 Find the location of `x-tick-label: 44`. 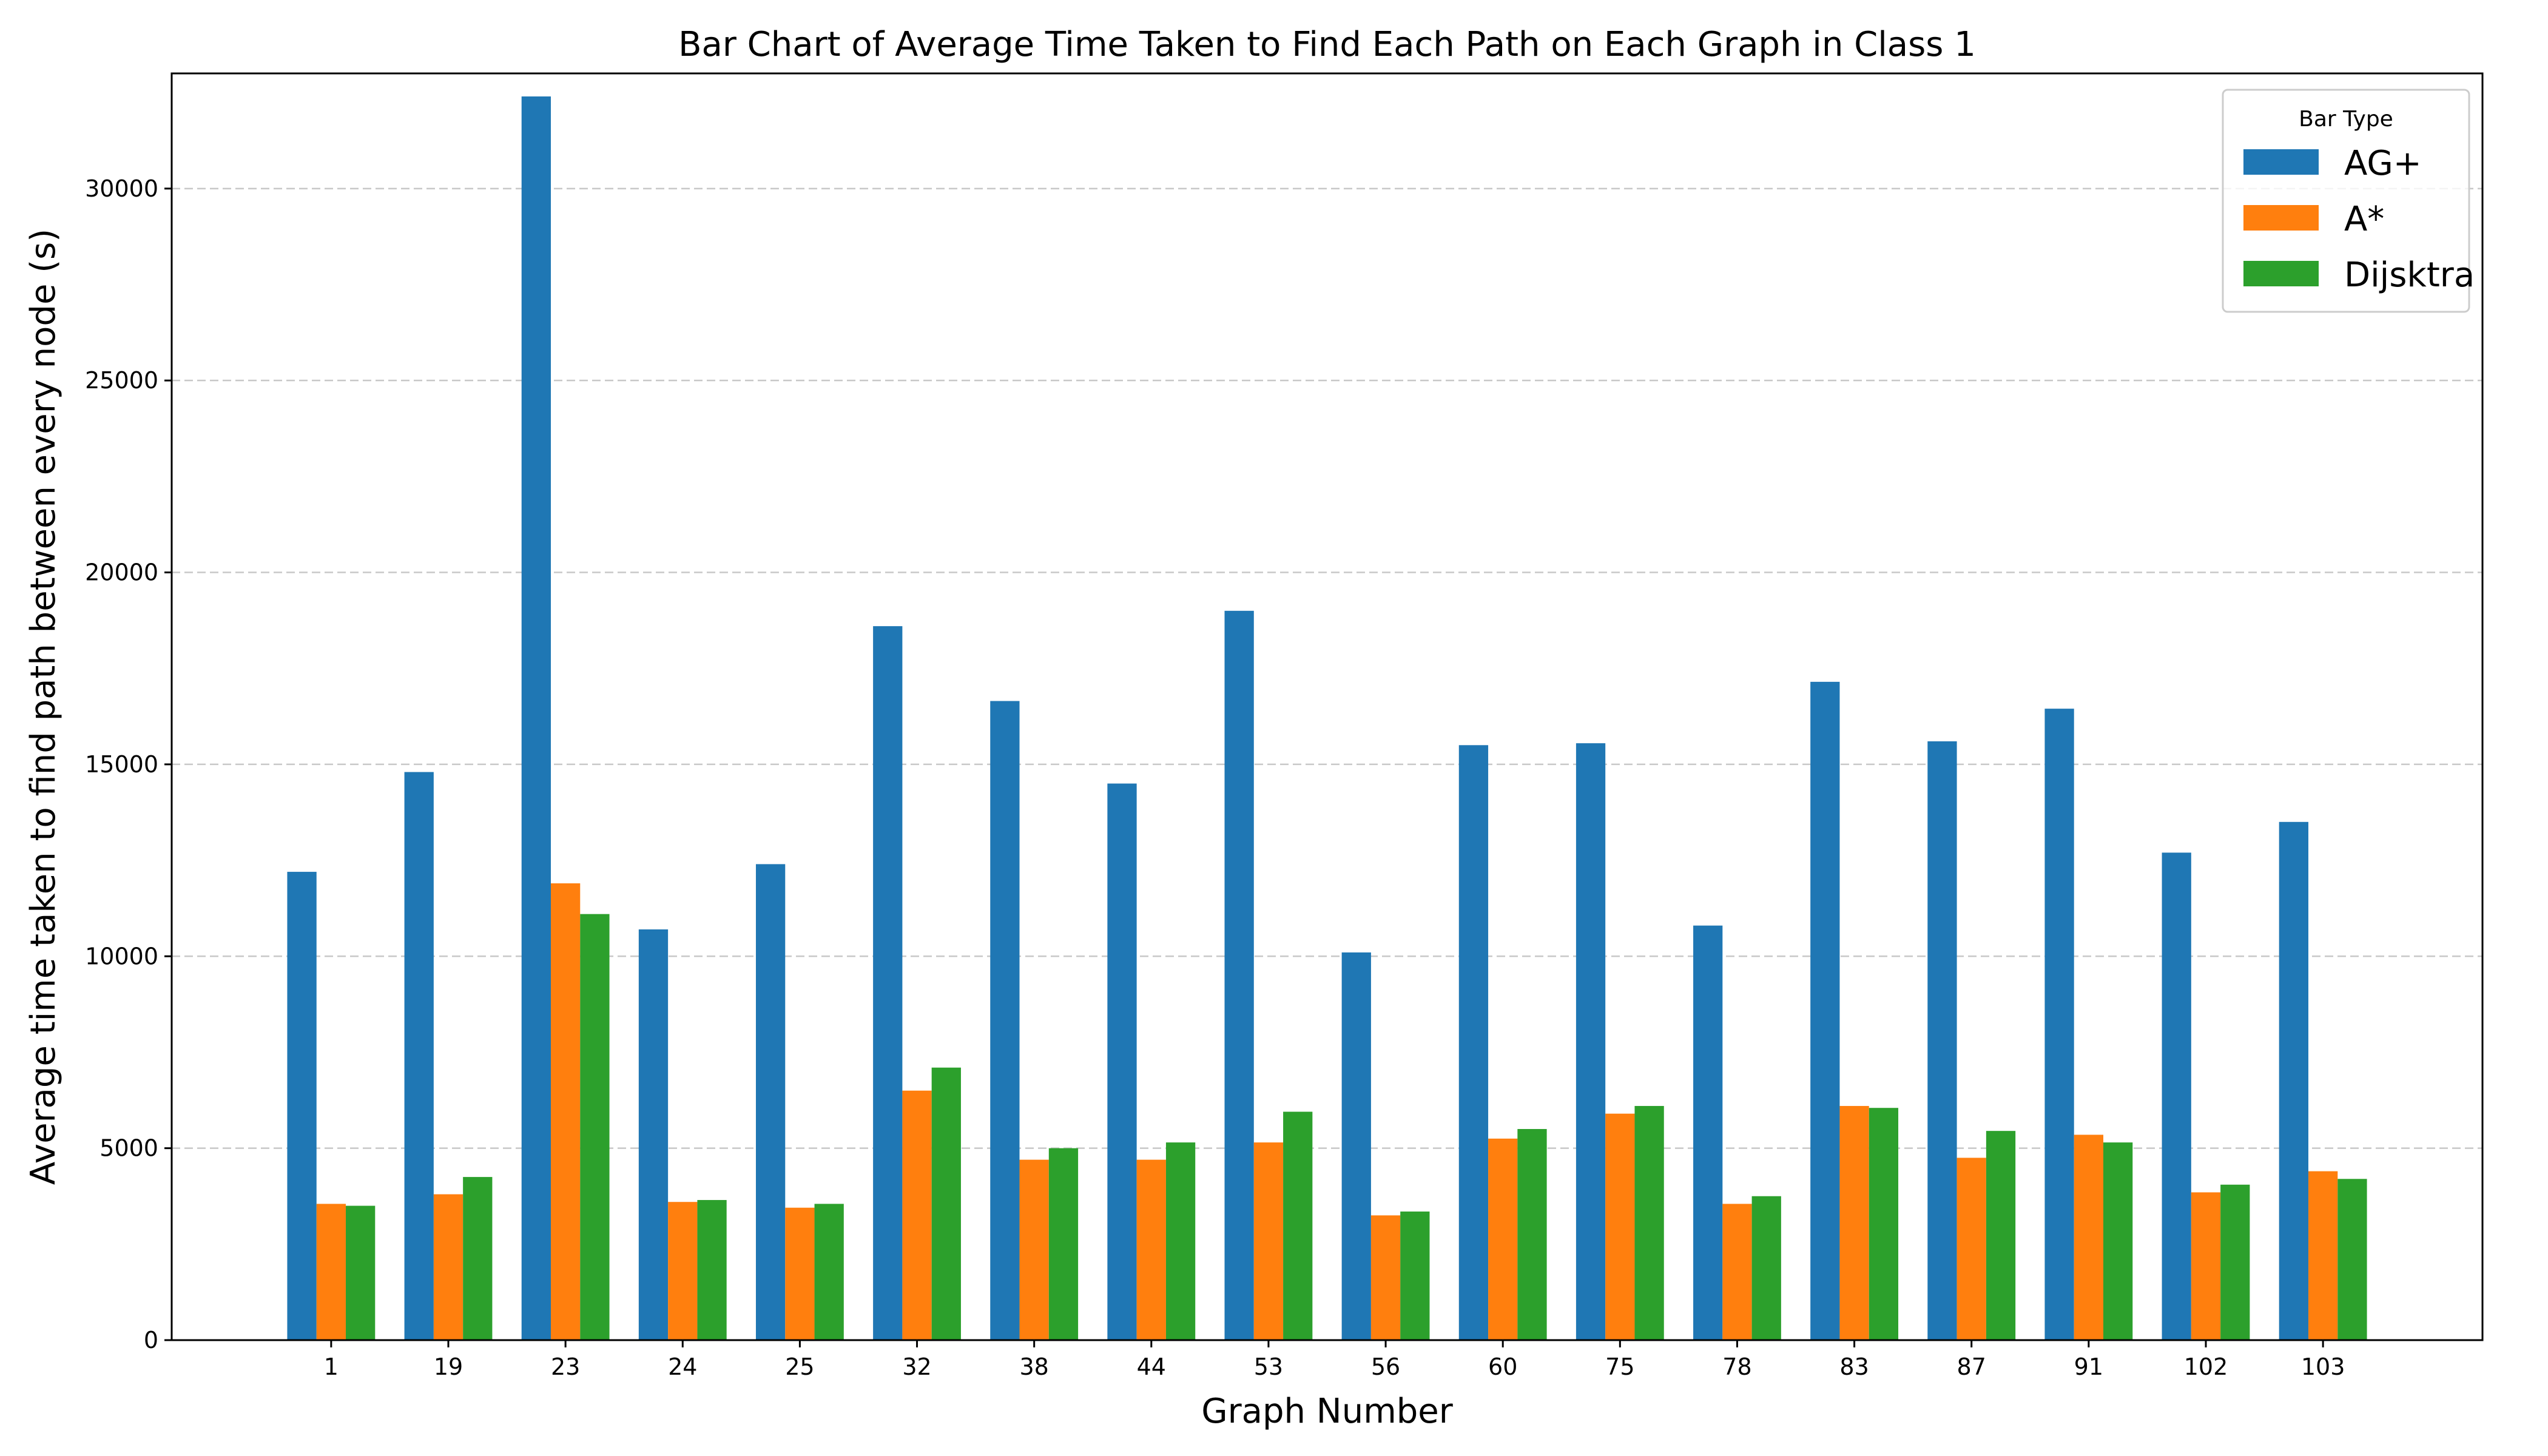

x-tick-label: 44 is located at coordinates (1151, 1366).